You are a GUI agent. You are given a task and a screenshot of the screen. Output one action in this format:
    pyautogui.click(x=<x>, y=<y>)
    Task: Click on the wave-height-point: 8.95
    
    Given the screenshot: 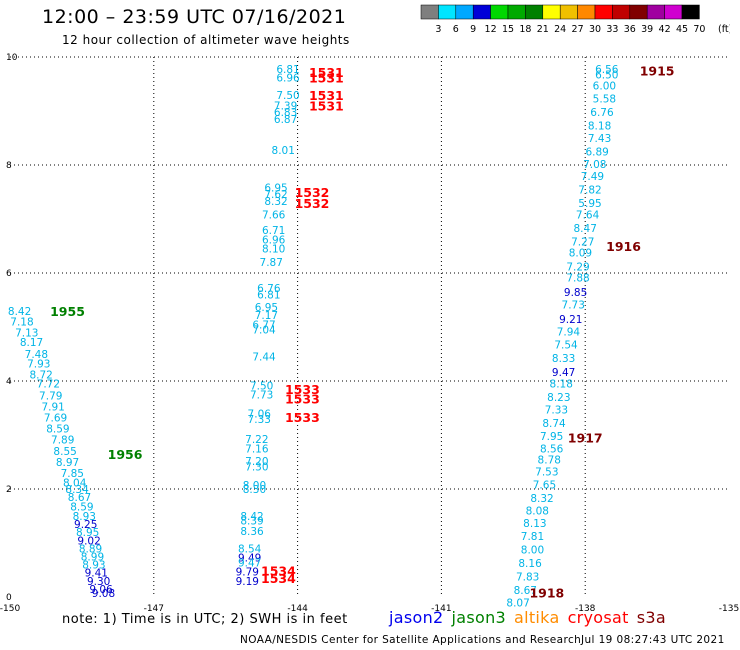 What is the action you would take?
    pyautogui.click(x=87, y=533)
    